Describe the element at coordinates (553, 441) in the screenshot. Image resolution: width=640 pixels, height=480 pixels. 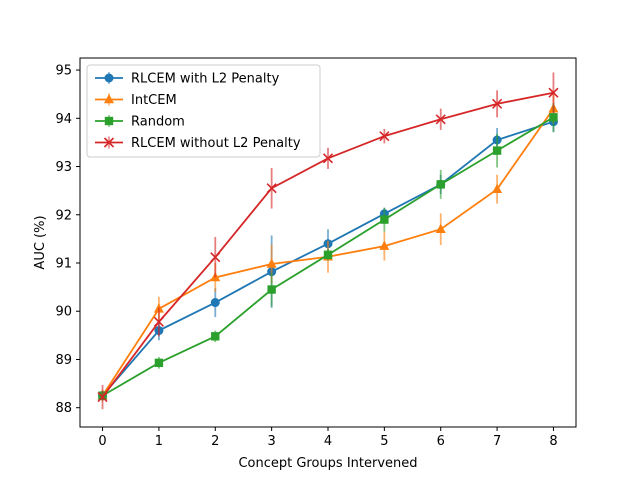
I see `x-tick-label: 8` at that location.